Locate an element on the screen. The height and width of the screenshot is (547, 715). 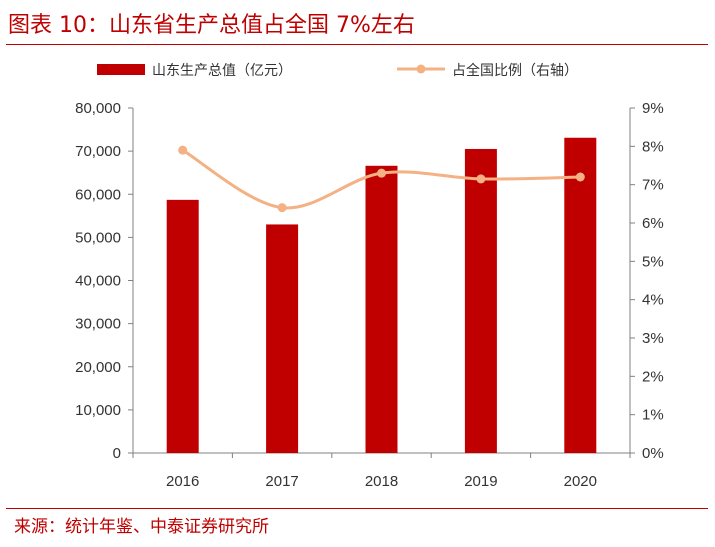
title-divider is located at coordinates (357, 44).